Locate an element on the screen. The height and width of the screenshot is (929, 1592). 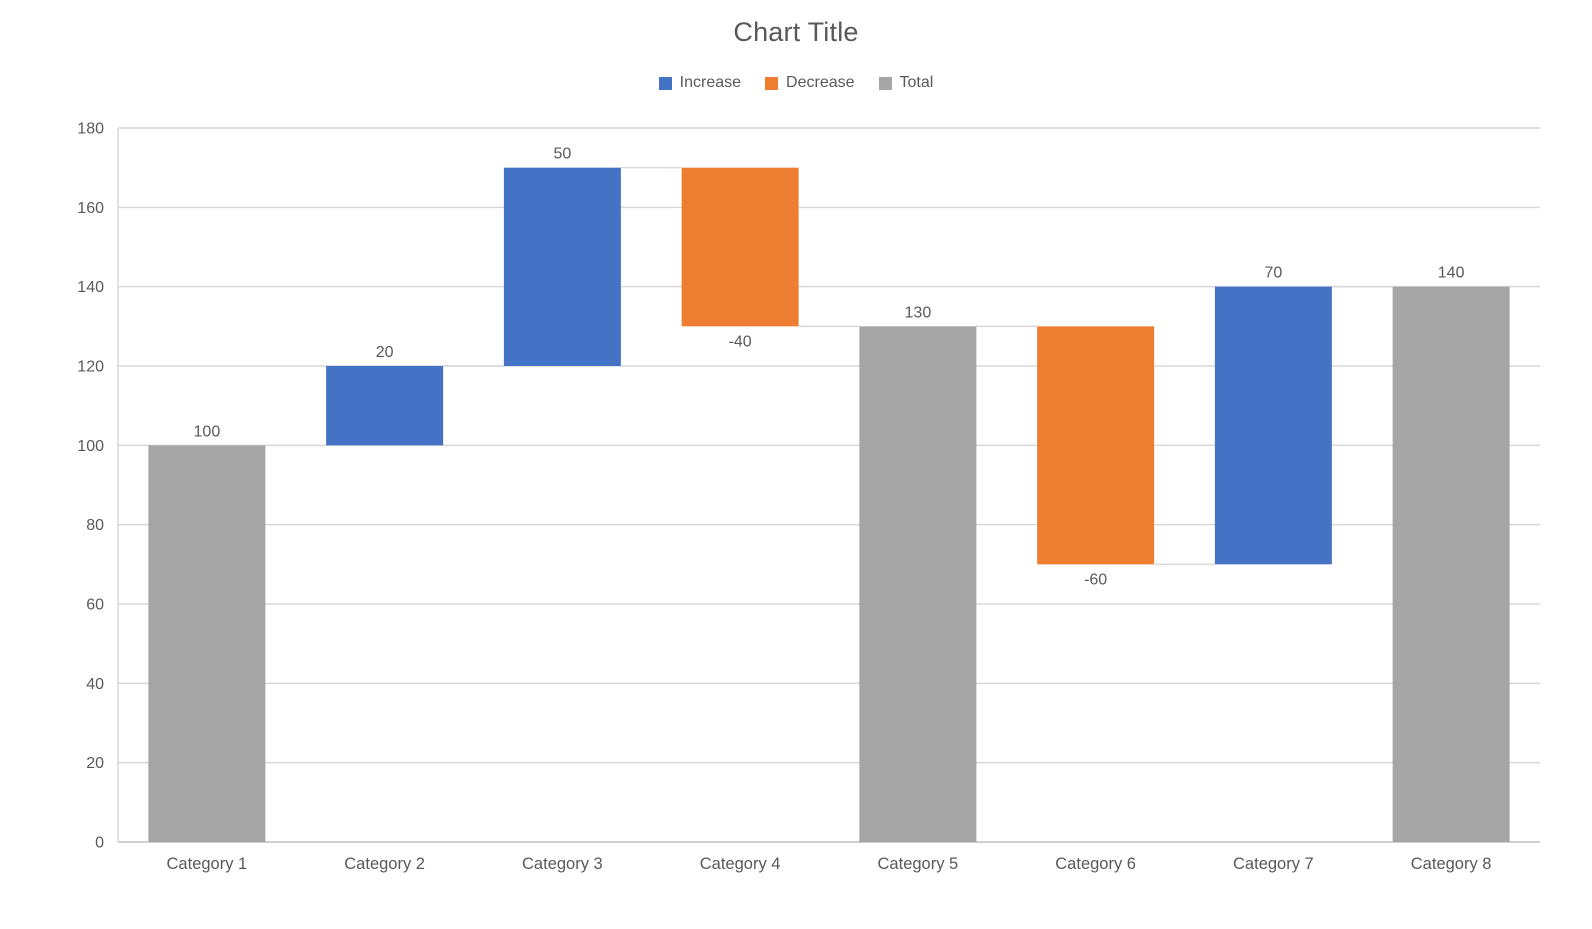
bar-value-label: 130 is located at coordinates (918, 312).